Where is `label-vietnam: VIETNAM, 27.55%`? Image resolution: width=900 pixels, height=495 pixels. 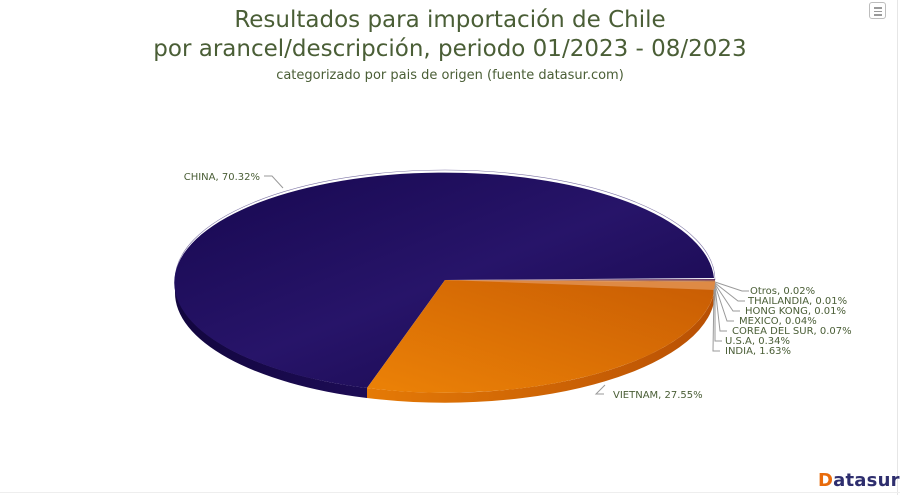 label-vietnam: VIETNAM, 27.55% is located at coordinates (658, 395).